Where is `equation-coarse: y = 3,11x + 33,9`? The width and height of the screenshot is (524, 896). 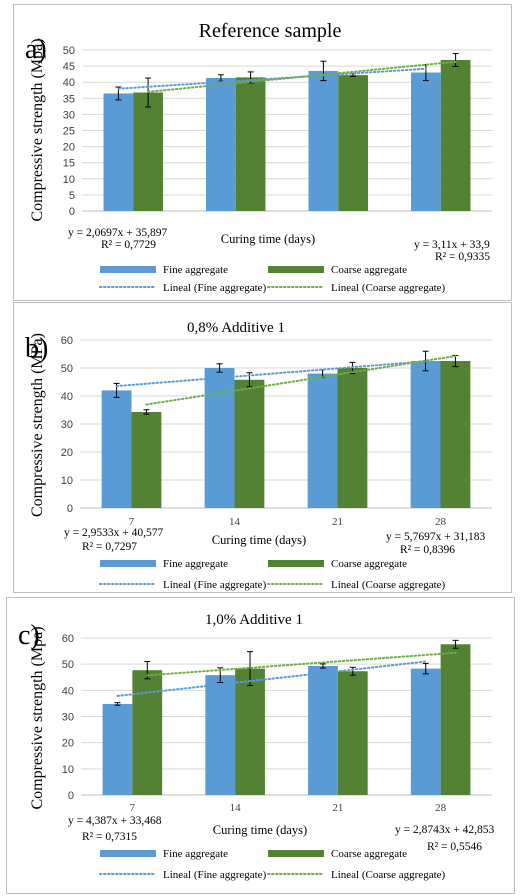
equation-coarse: y = 3,11x + 33,9 is located at coordinates (452, 245).